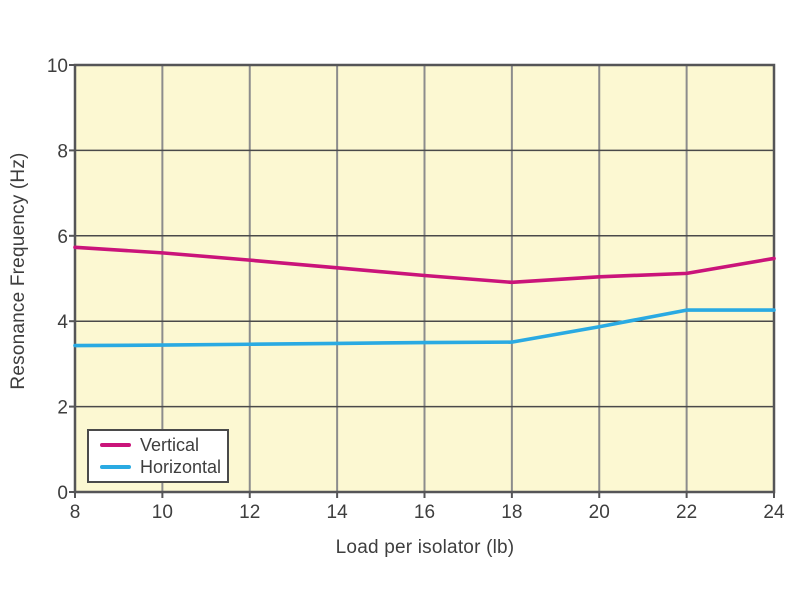 This screenshot has height=599, width=800. Describe the element at coordinates (774, 512) in the screenshot. I see `x-tick-label: 24` at that location.